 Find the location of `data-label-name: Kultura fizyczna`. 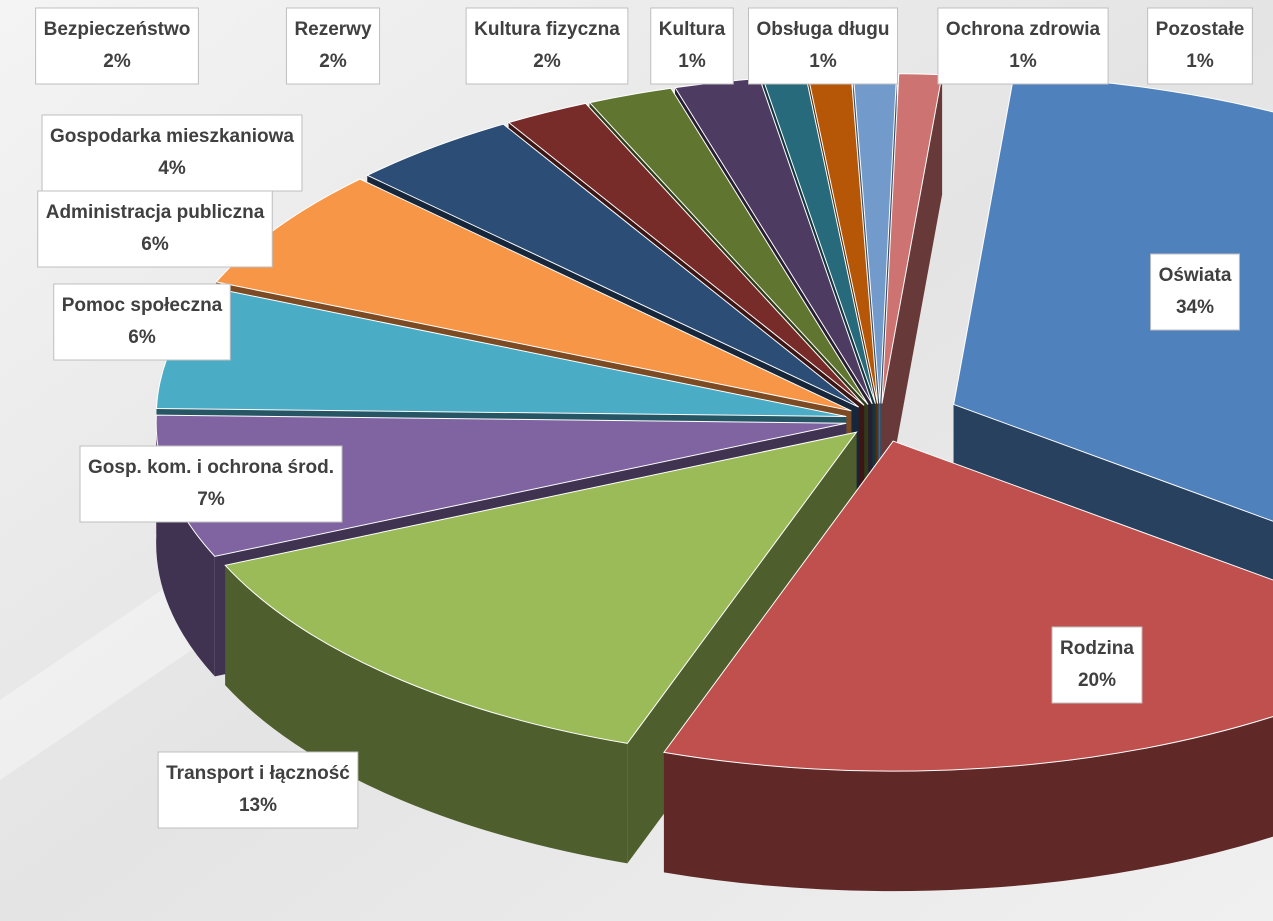

data-label-name: Kultura fizyczna is located at coordinates (547, 29).